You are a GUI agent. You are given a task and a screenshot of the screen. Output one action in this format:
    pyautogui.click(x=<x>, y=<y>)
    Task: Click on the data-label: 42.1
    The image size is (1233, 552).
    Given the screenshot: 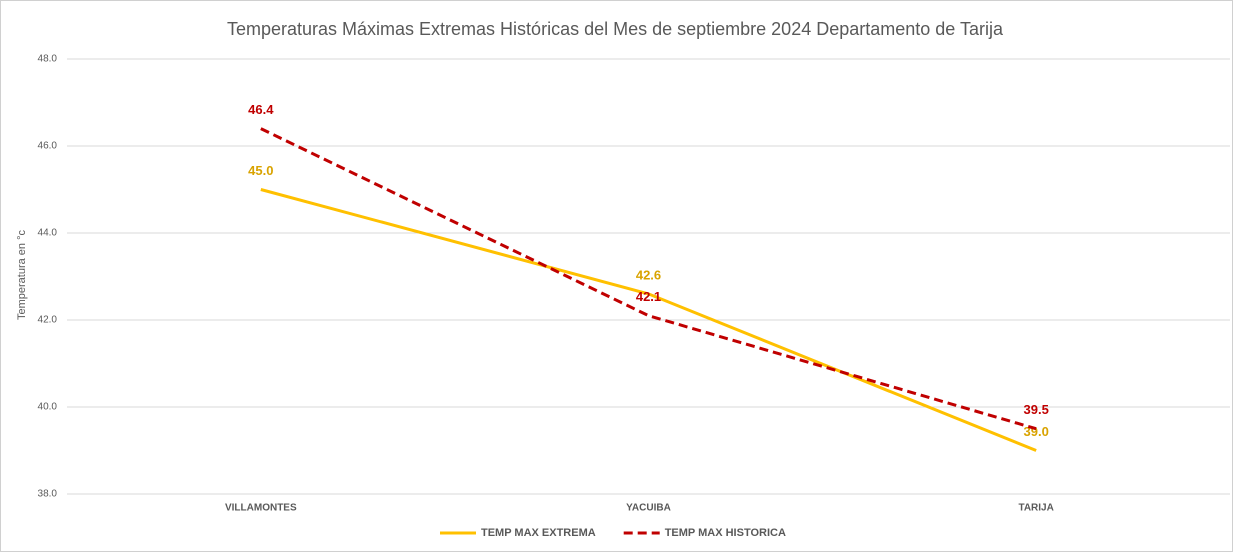 What is the action you would take?
    pyautogui.click(x=648, y=296)
    